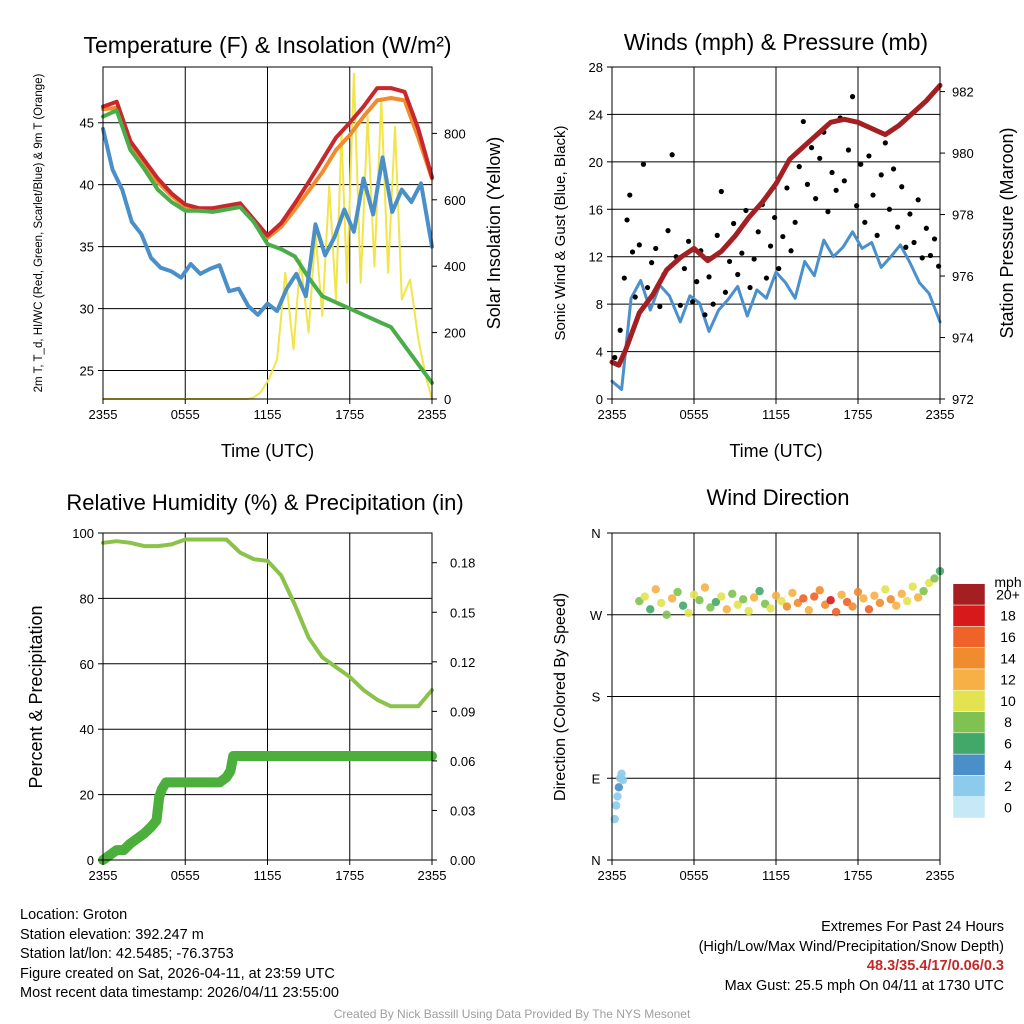 The image size is (1024, 1024). What do you see at coordinates (599, 304) in the screenshot?
I see `wind-ytick-label: 8` at bounding box center [599, 304].